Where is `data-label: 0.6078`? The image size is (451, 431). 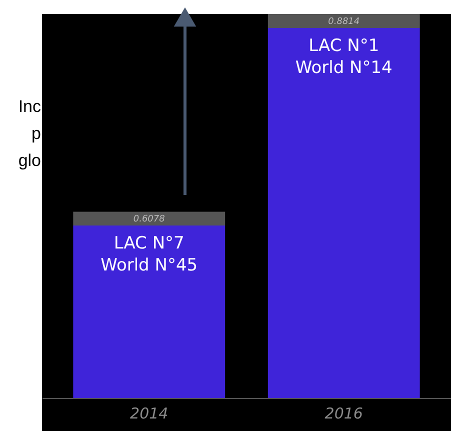 data-label: 0.6078 is located at coordinates (149, 219).